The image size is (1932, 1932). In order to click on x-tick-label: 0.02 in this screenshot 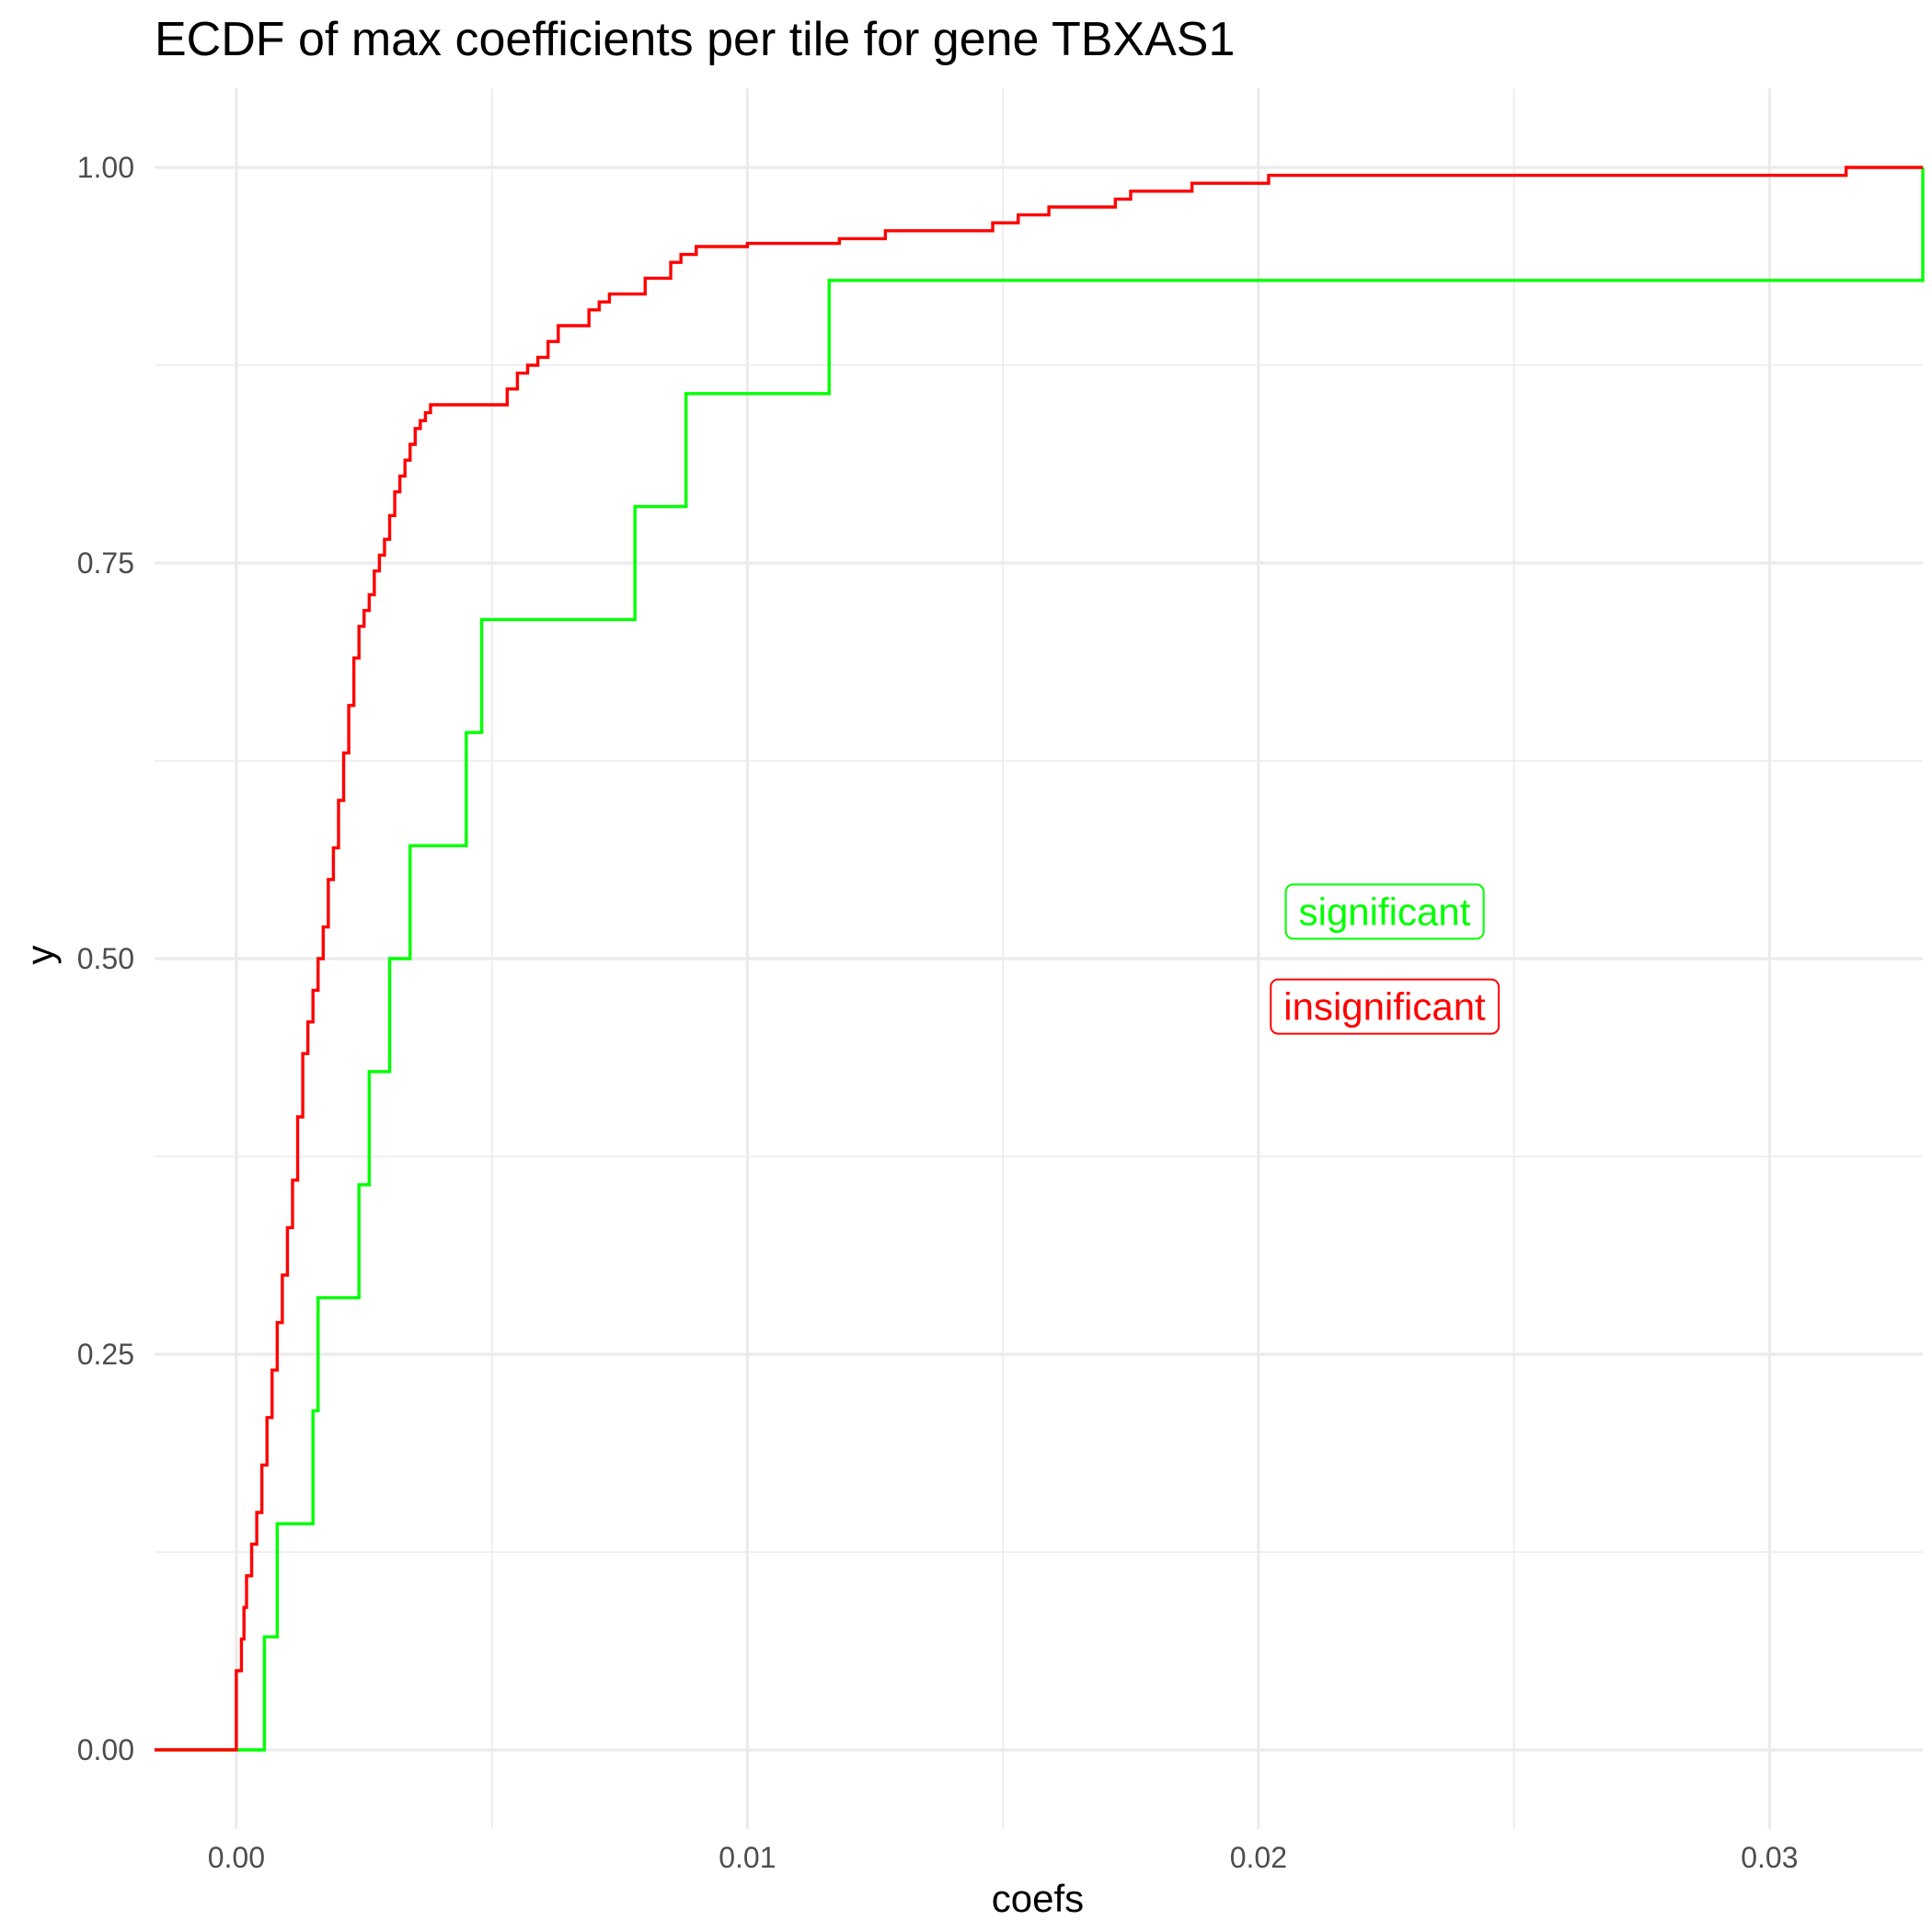, I will do `click(1258, 1857)`.